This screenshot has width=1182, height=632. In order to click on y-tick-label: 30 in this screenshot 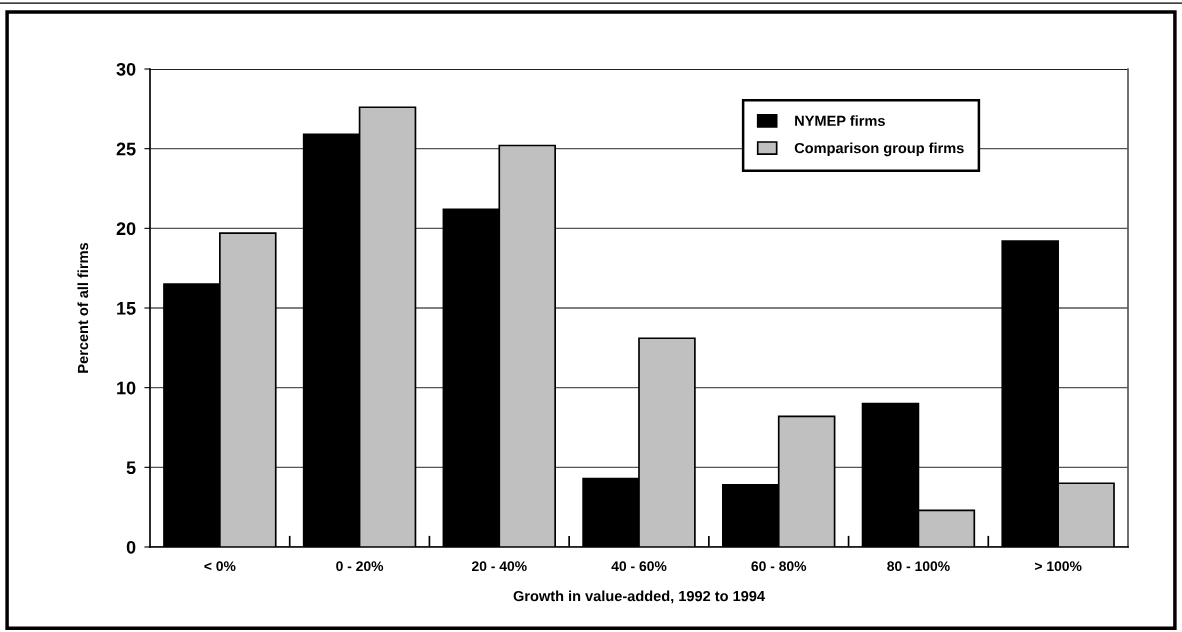, I will do `click(126, 69)`.